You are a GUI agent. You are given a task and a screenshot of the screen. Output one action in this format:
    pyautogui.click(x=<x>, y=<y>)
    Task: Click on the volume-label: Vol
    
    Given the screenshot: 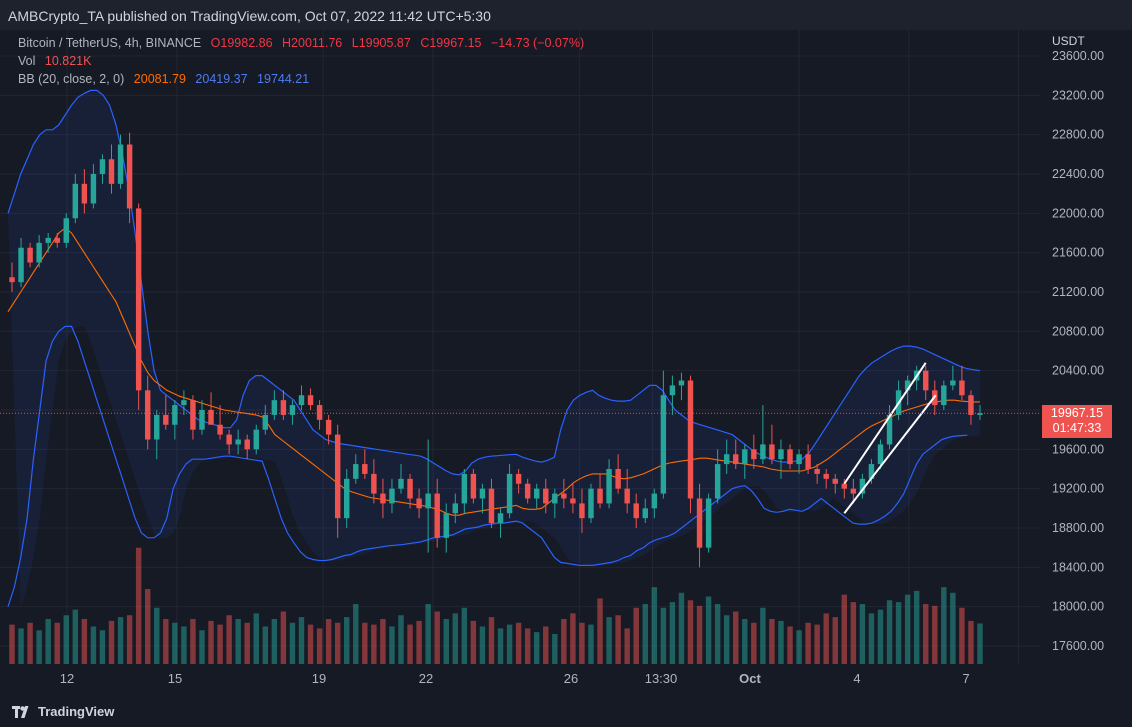 What is the action you would take?
    pyautogui.click(x=27, y=61)
    